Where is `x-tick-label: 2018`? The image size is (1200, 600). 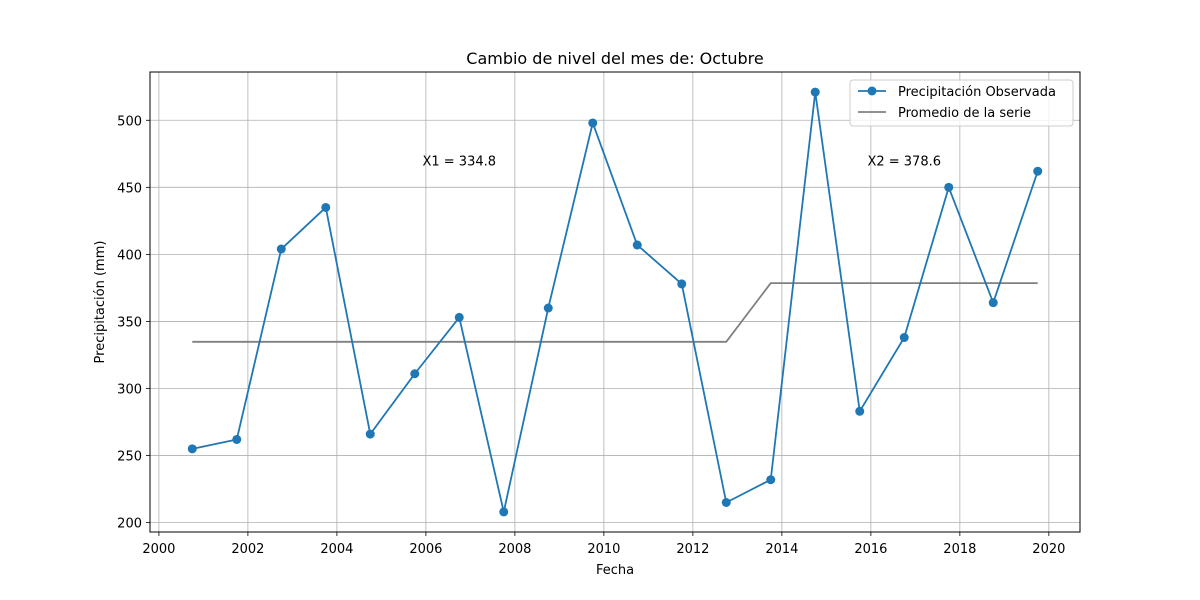 x-tick-label: 2018 is located at coordinates (959, 549).